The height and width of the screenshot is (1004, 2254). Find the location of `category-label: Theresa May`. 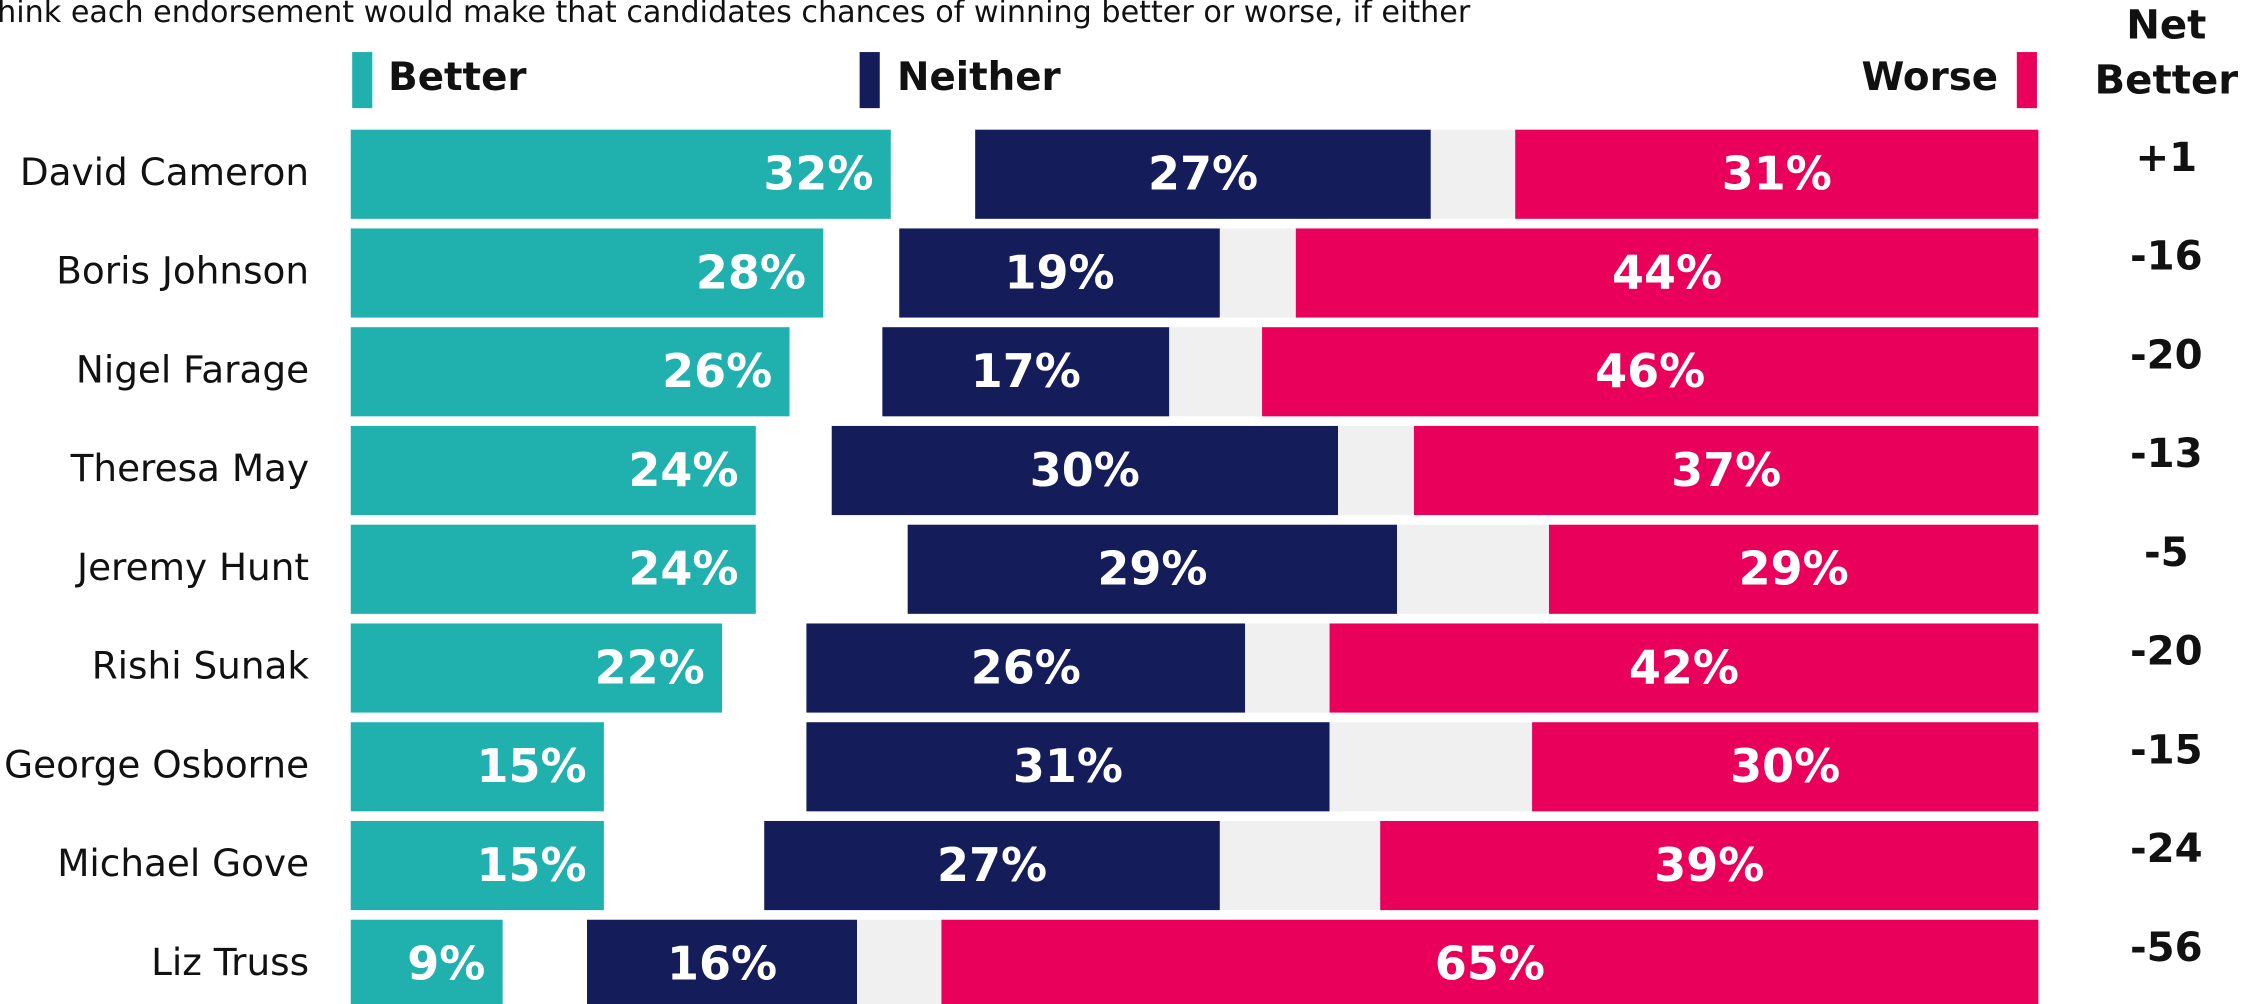

category-label: Theresa May is located at coordinates (189, 468).